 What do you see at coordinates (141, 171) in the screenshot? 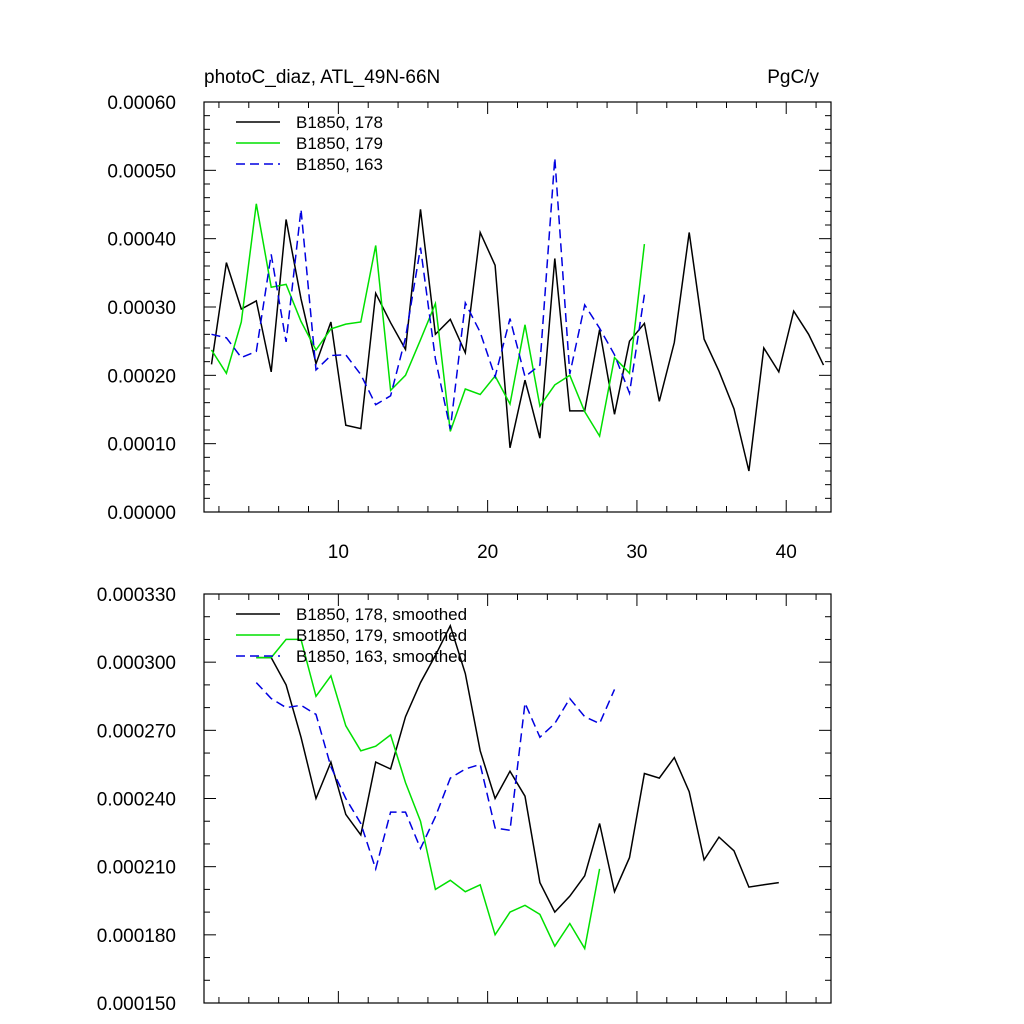
I see `y-tick-label: 0.00050` at bounding box center [141, 171].